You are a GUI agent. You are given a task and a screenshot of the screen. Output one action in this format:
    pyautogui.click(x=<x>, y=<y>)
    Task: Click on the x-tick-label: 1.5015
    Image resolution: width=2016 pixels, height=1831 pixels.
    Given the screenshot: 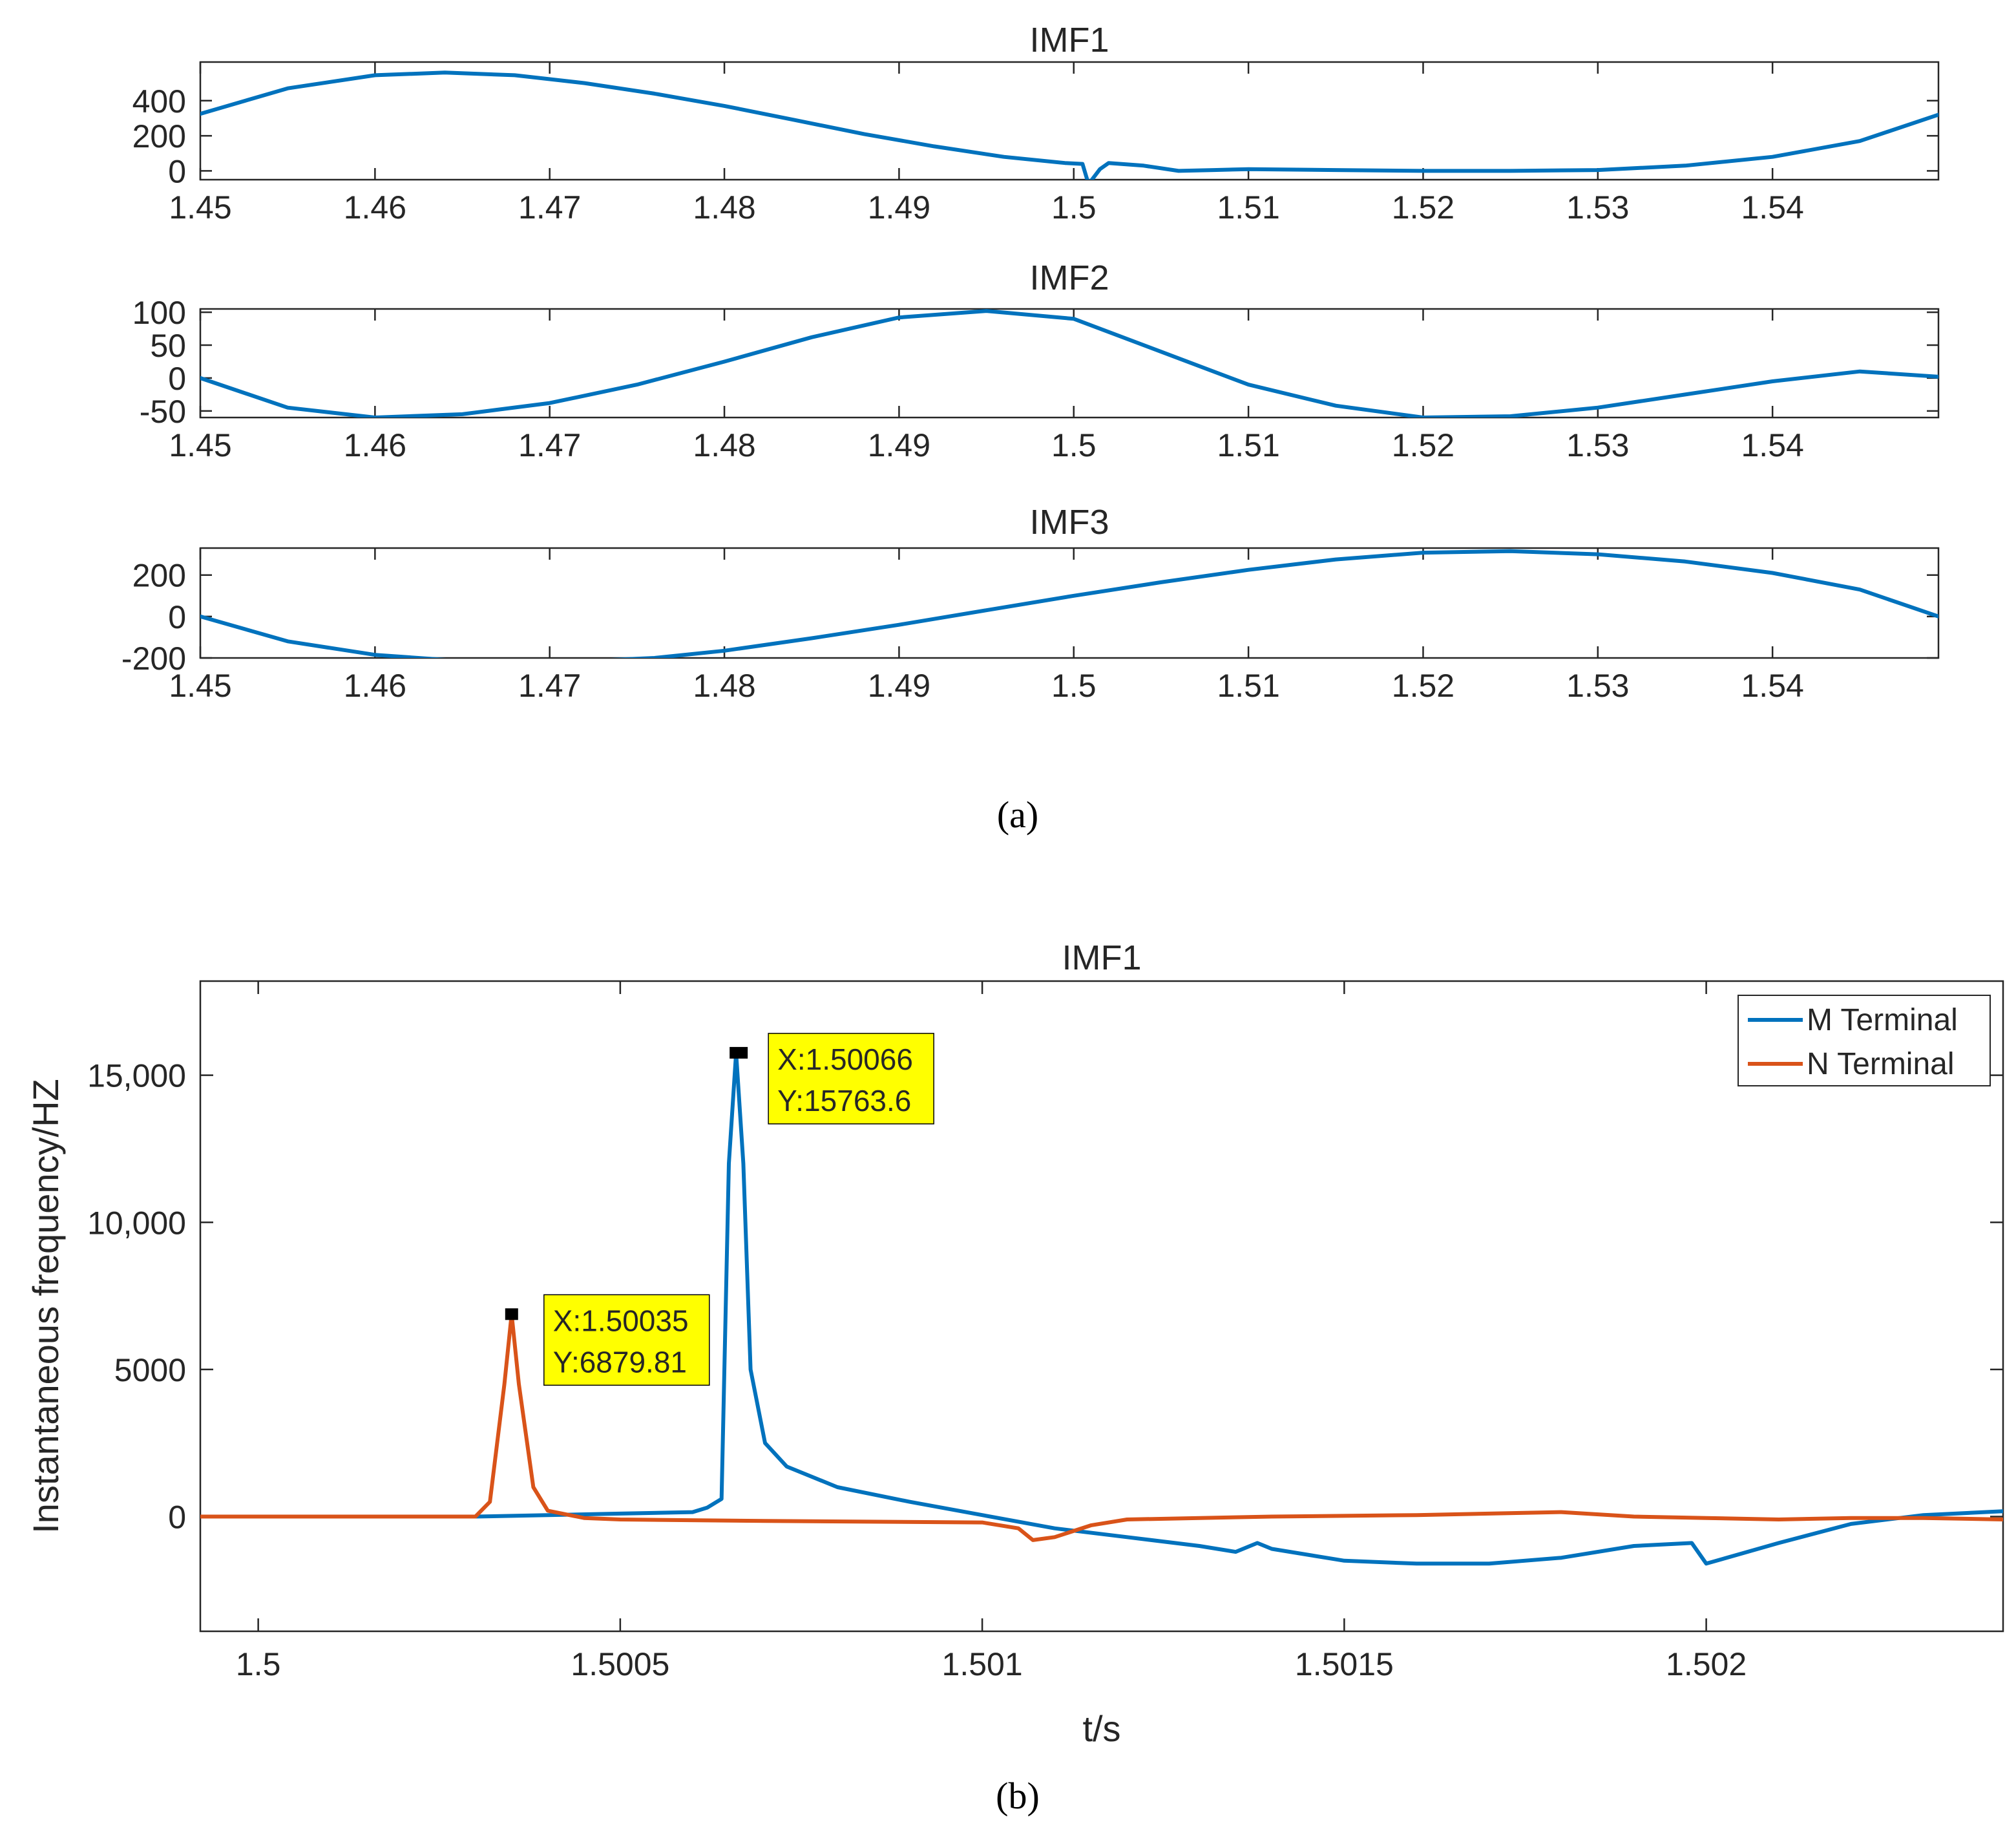 What is the action you would take?
    pyautogui.click(x=1345, y=1664)
    